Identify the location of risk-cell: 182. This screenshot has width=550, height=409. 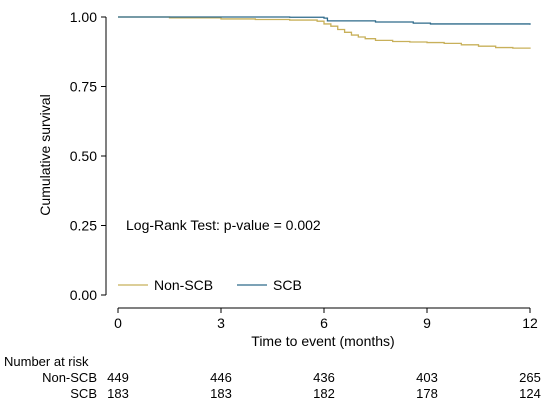
(324, 393).